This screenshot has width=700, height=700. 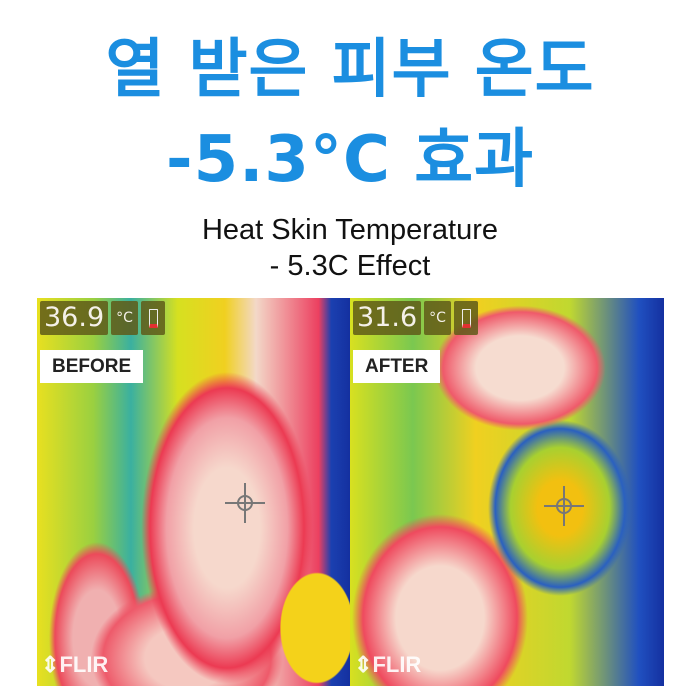 I want to click on subtitle-line-1: Heat Skin Temperature, so click(x=350, y=230).